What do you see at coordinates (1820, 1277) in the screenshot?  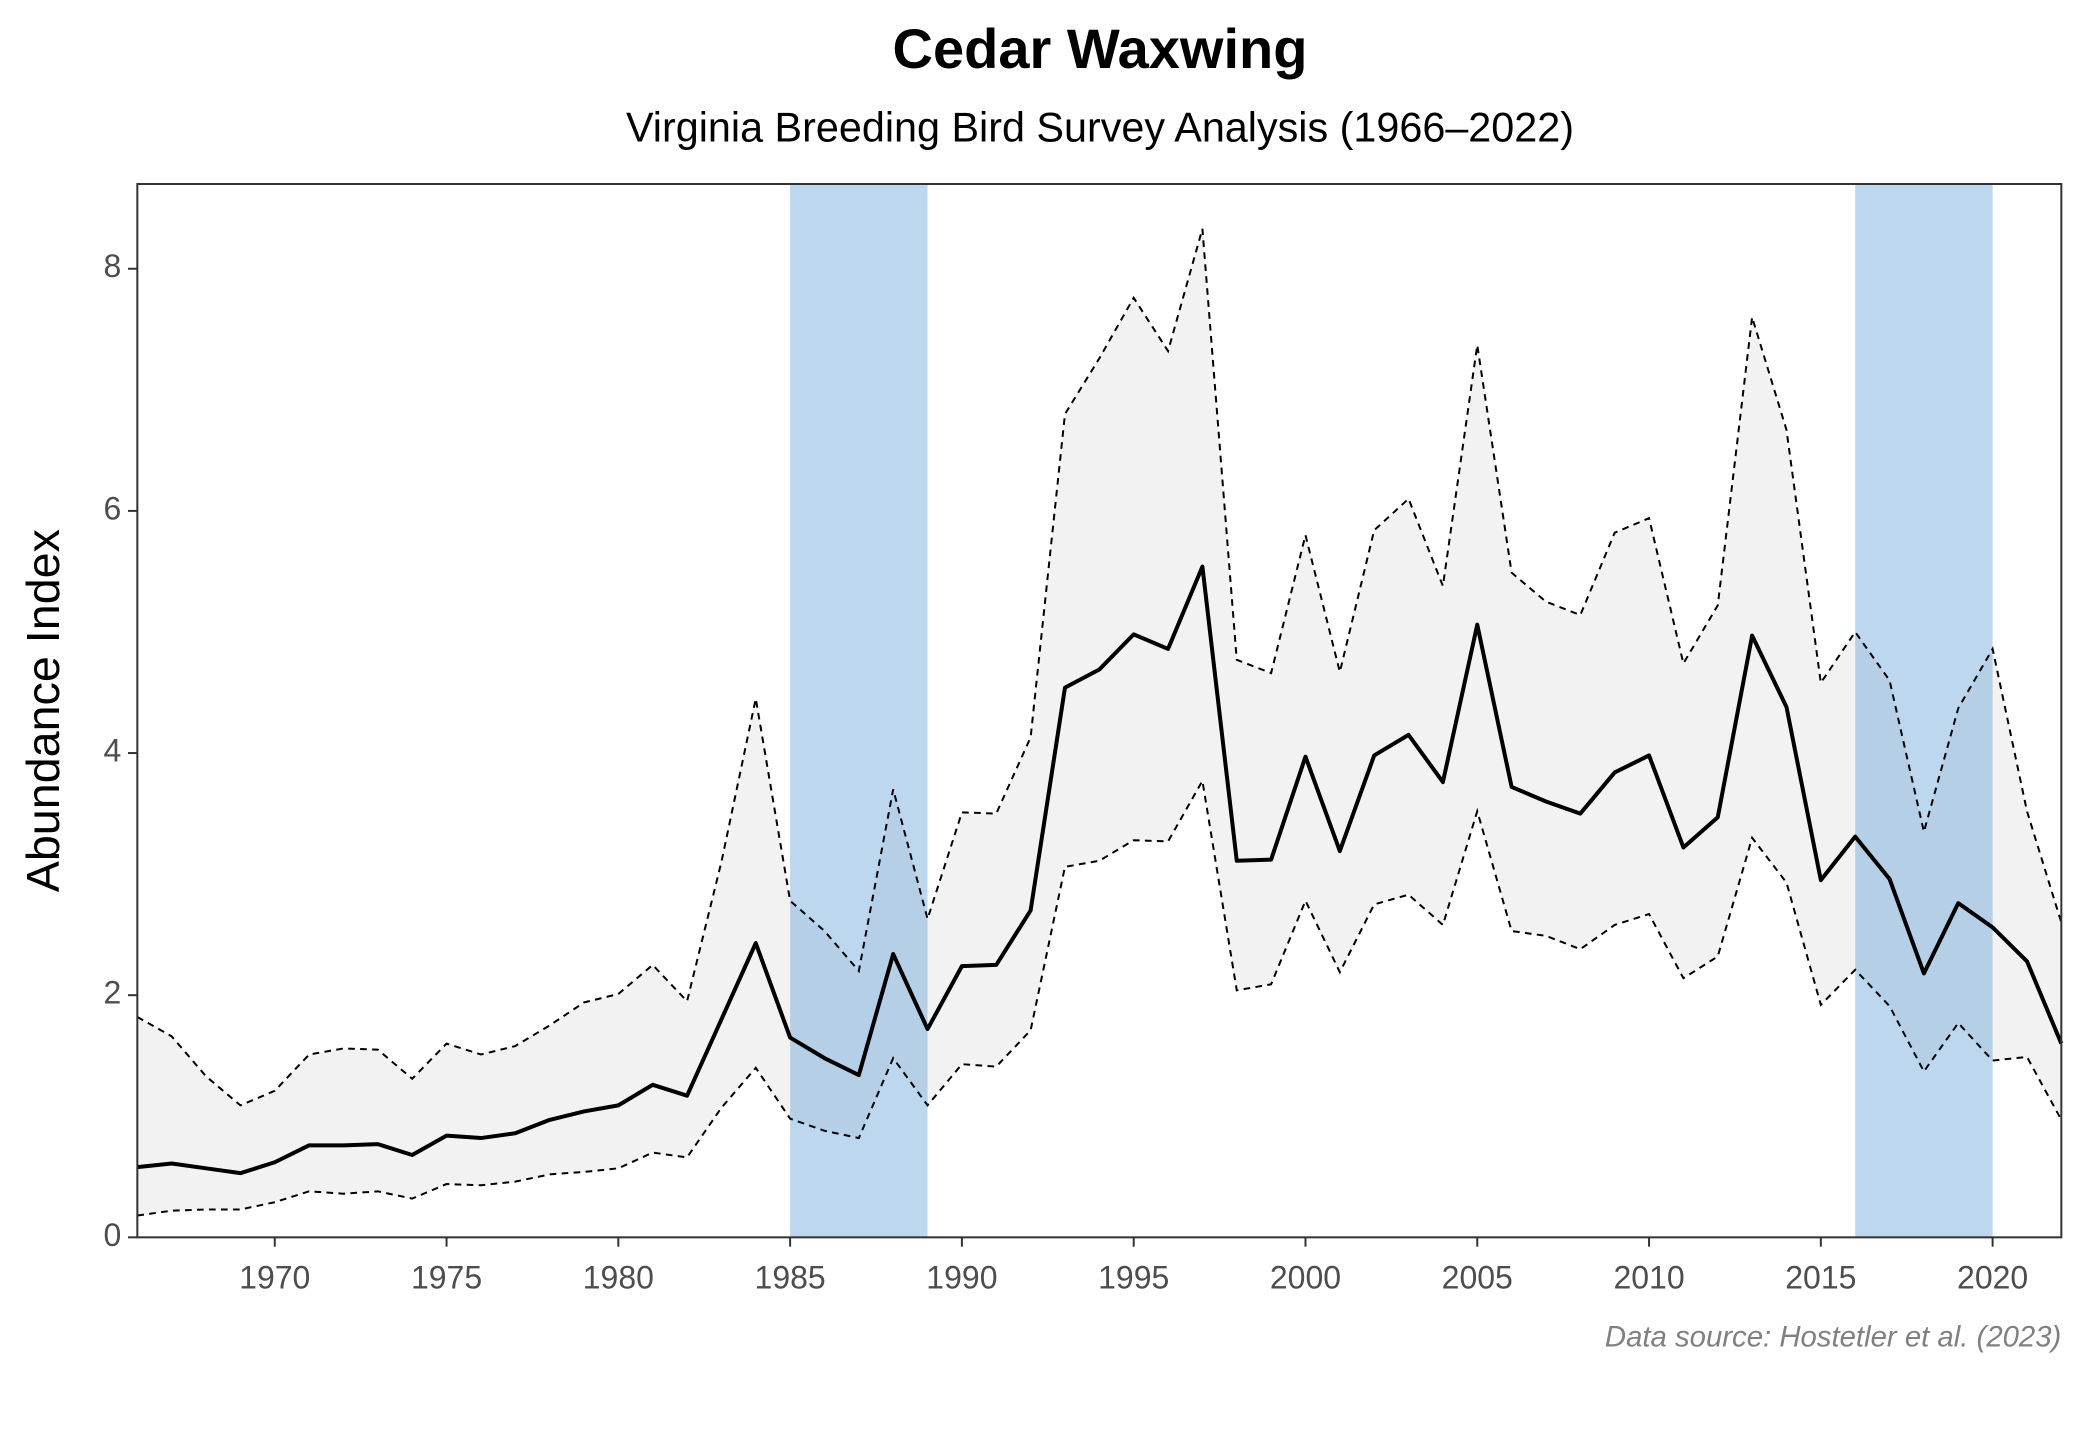 I see `x-tick-label: 2015` at bounding box center [1820, 1277].